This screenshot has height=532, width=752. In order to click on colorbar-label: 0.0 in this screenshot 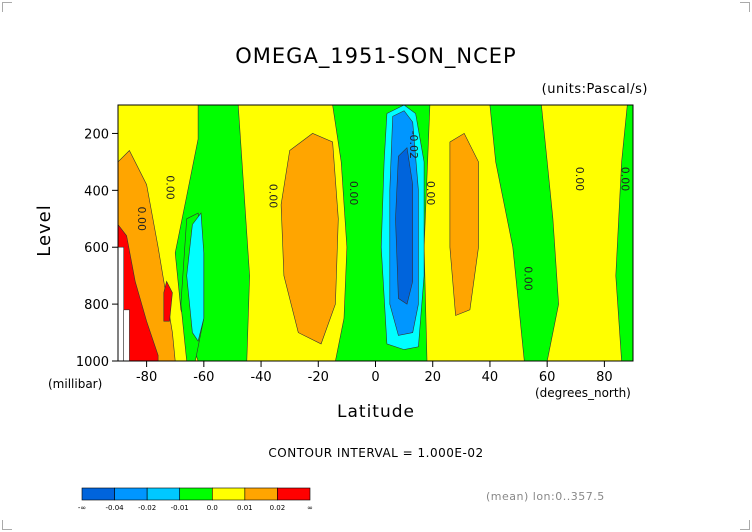, I will do `click(212, 508)`.